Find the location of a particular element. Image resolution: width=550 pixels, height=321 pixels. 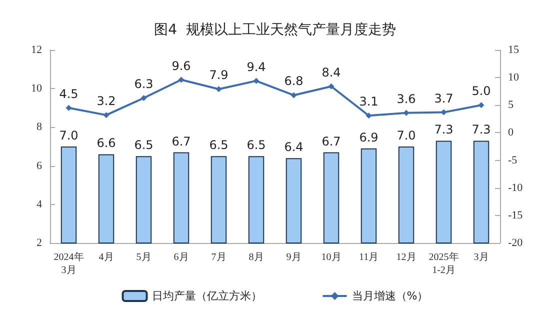

data-label: 7.9 is located at coordinates (218, 75).